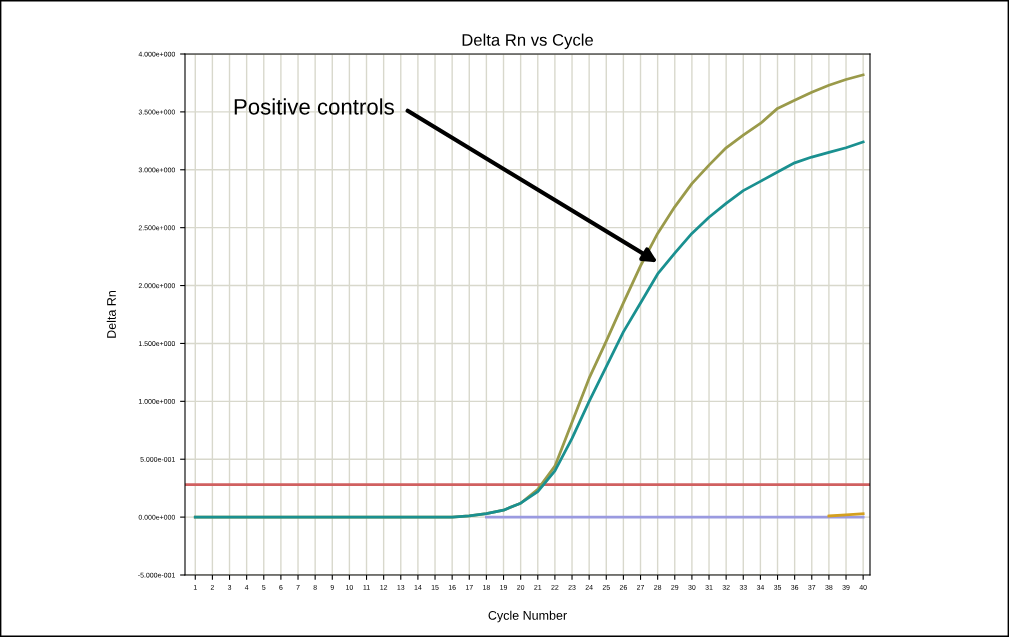 The height and width of the screenshot is (637, 1009). What do you see at coordinates (527, 41) in the screenshot?
I see `chart-title: Delta Rn vs Cycle` at bounding box center [527, 41].